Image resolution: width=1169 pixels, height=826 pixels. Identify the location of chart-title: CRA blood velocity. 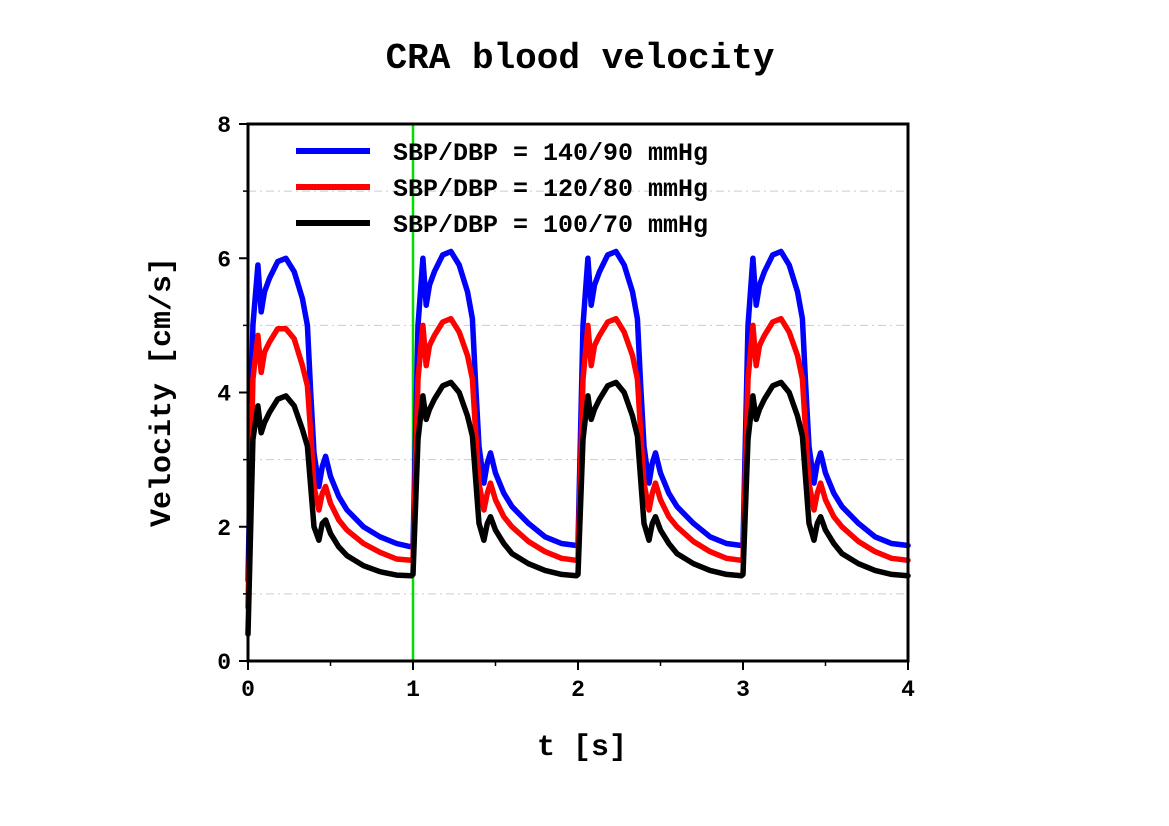
(580, 58).